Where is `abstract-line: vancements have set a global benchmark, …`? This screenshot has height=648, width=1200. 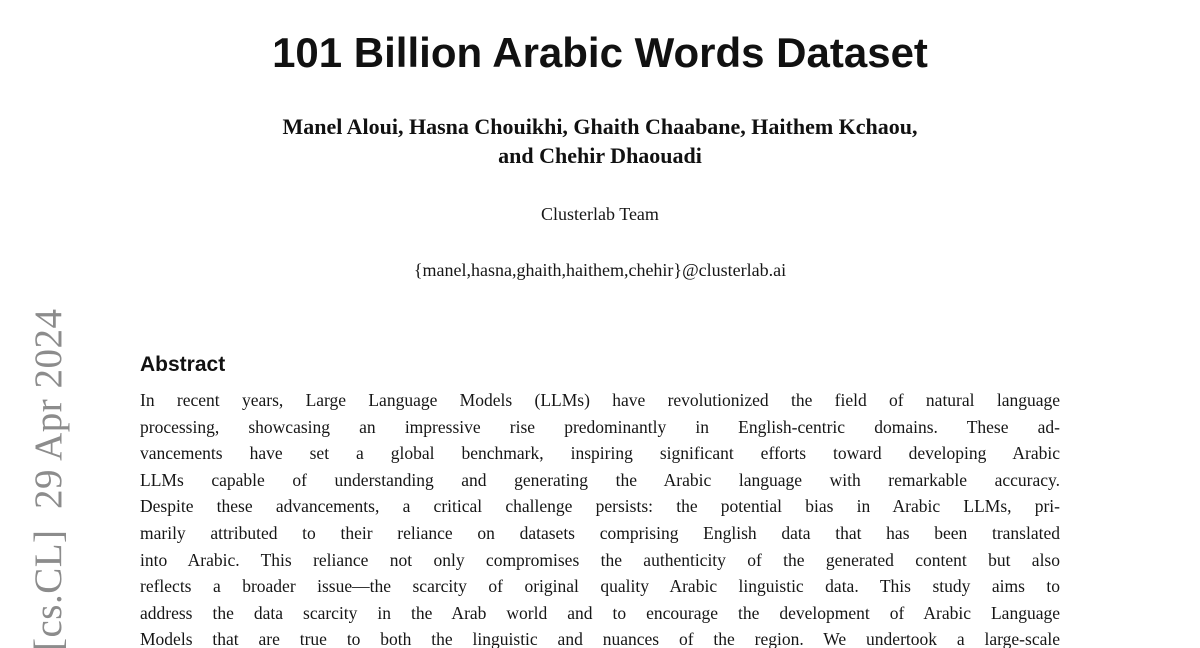 abstract-line: vancements have set a global benchmark, … is located at coordinates (600, 453).